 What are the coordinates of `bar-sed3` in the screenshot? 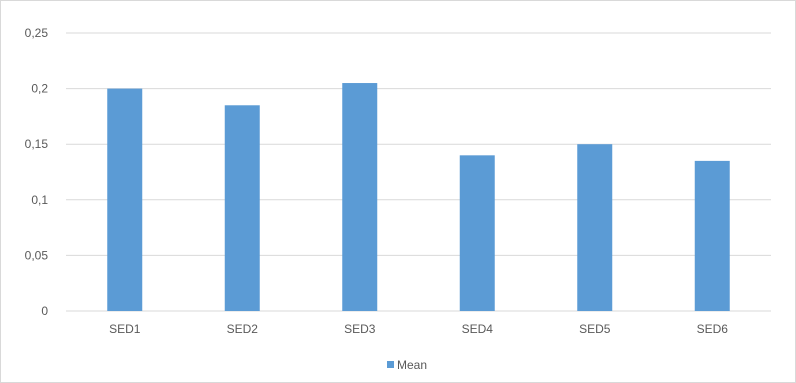 It's located at (360, 197).